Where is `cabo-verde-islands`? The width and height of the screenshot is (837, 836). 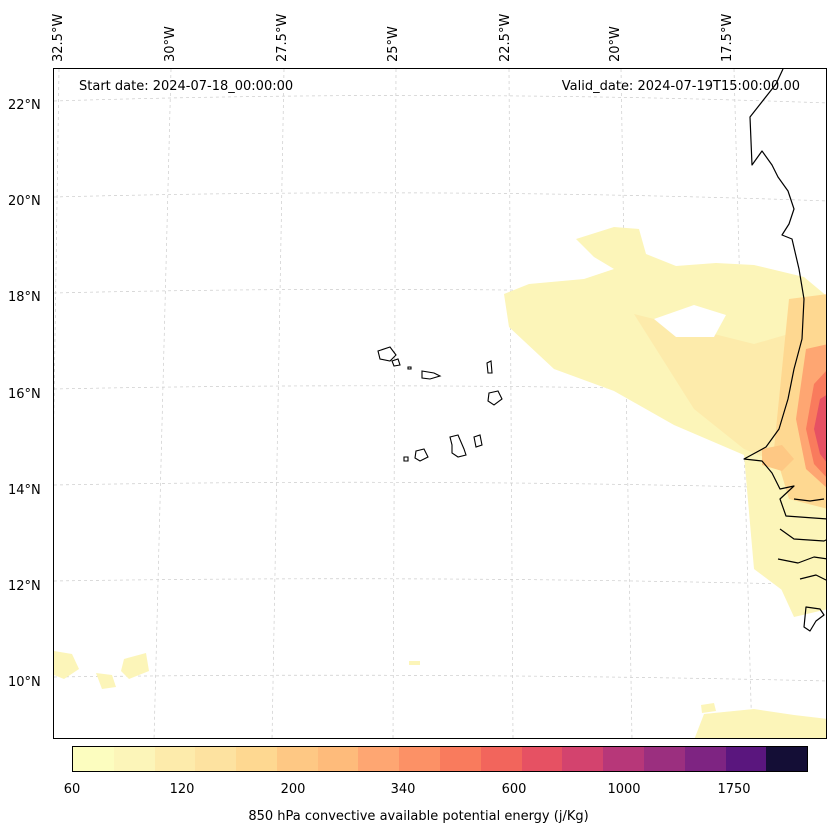 cabo-verde-islands is located at coordinates (440, 404).